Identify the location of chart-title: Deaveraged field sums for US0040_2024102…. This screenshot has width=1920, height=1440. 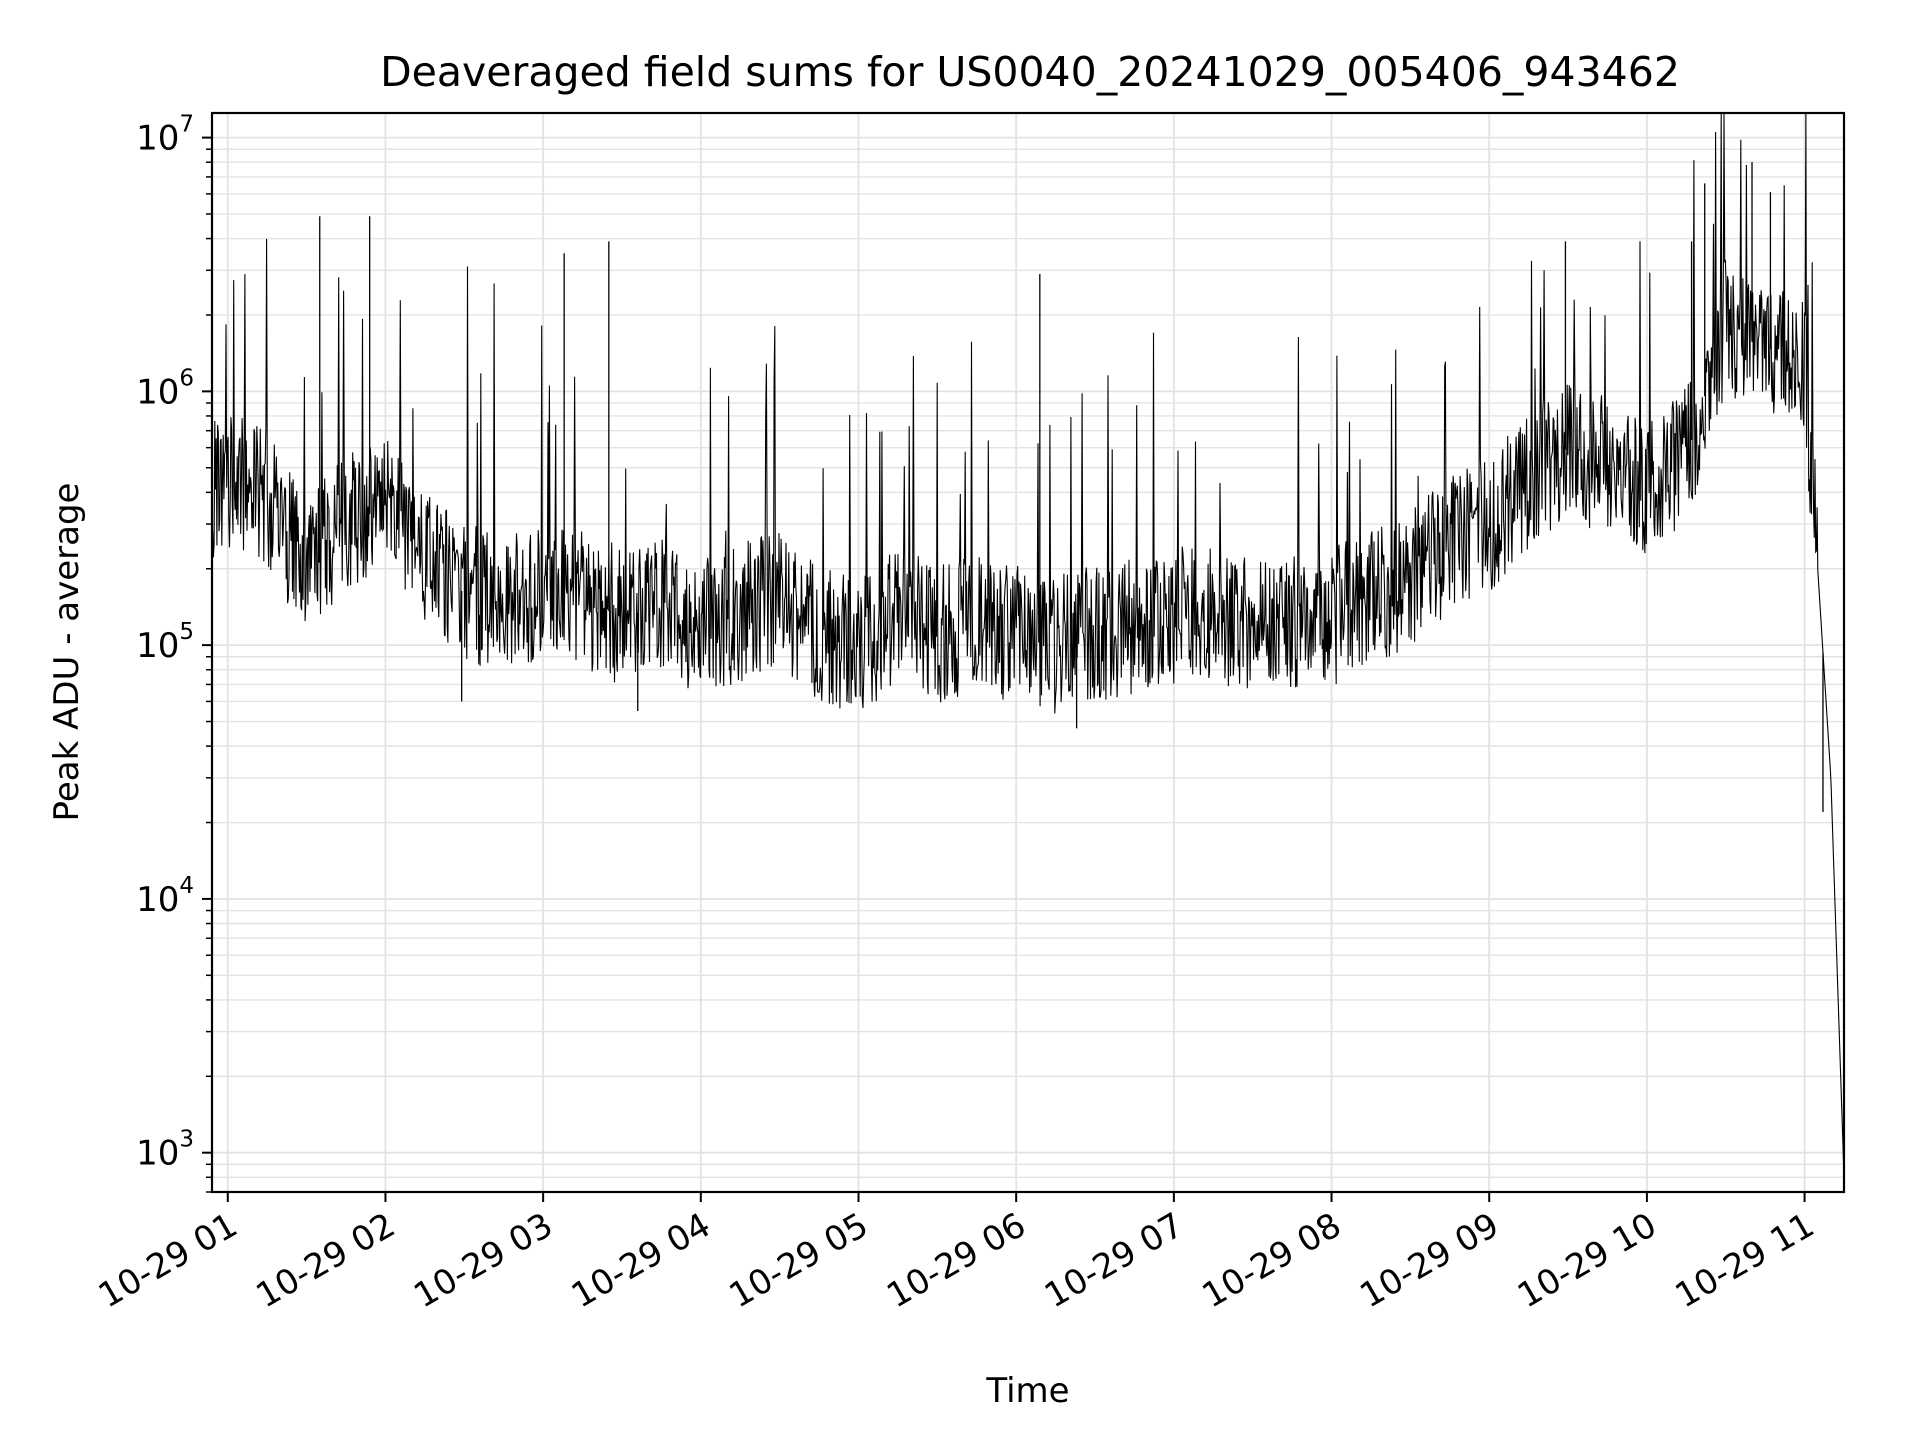
(1030, 72).